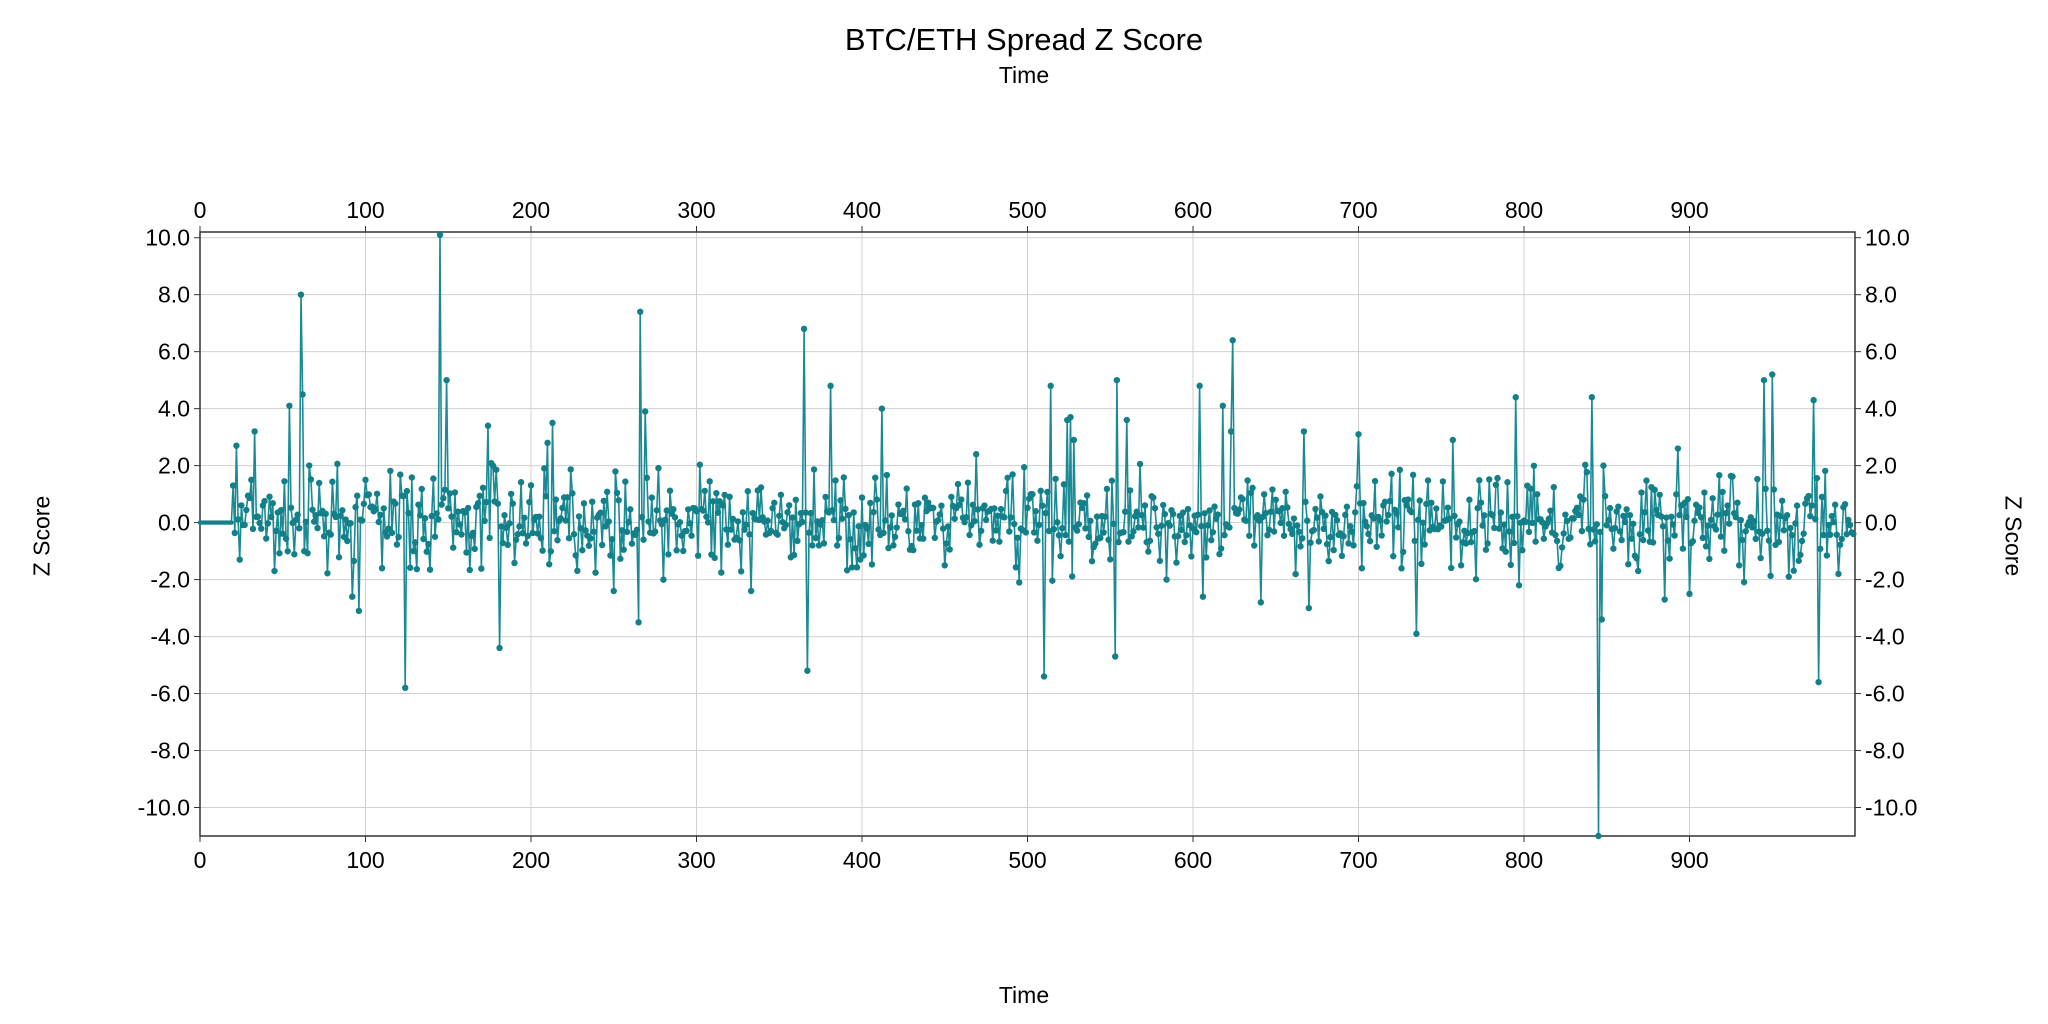 The height and width of the screenshot is (1024, 2048). What do you see at coordinates (174, 409) in the screenshot?
I see `y-tick-label-left: 4.0` at bounding box center [174, 409].